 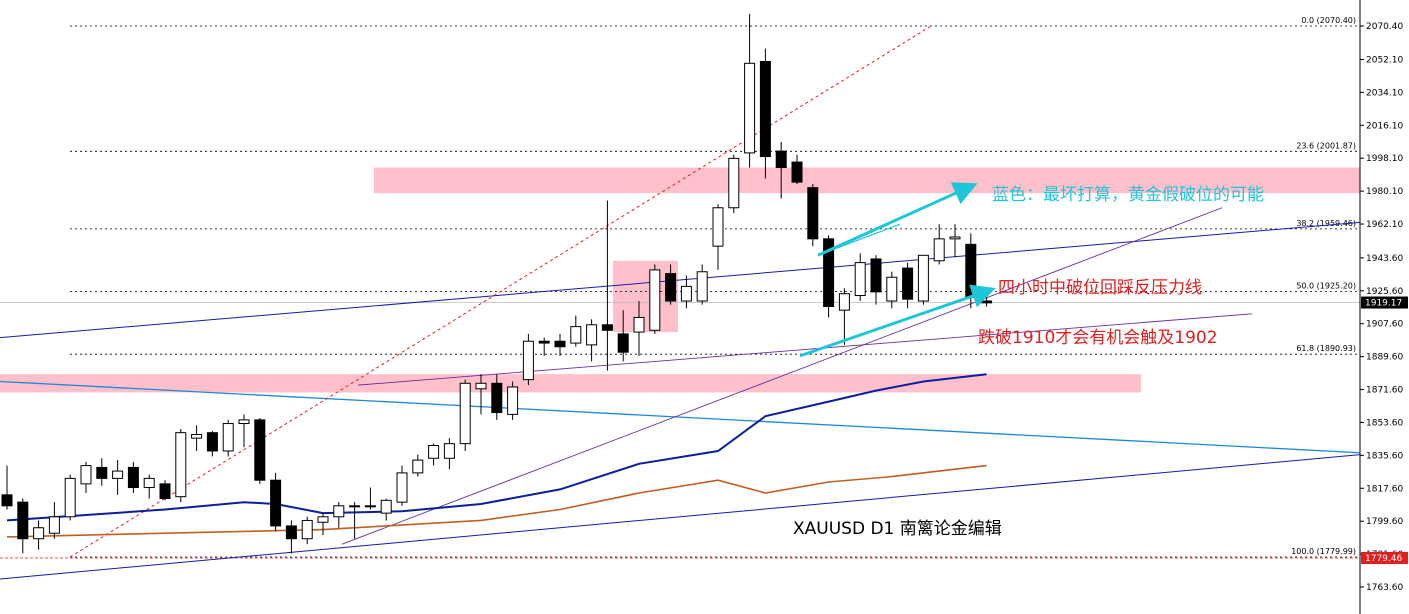 What do you see at coordinates (1384, 292) in the screenshot?
I see `y-tick-label: 1925.60` at bounding box center [1384, 292].